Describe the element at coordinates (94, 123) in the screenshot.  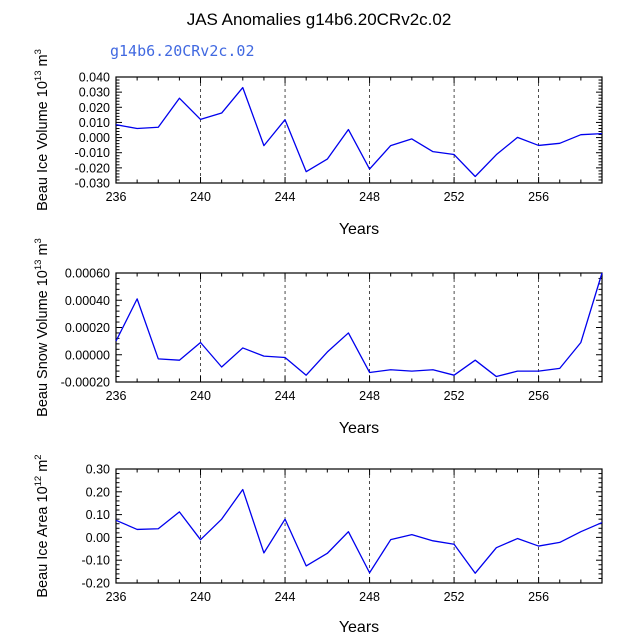
I see `y-tick-label-4: 0.010` at that location.